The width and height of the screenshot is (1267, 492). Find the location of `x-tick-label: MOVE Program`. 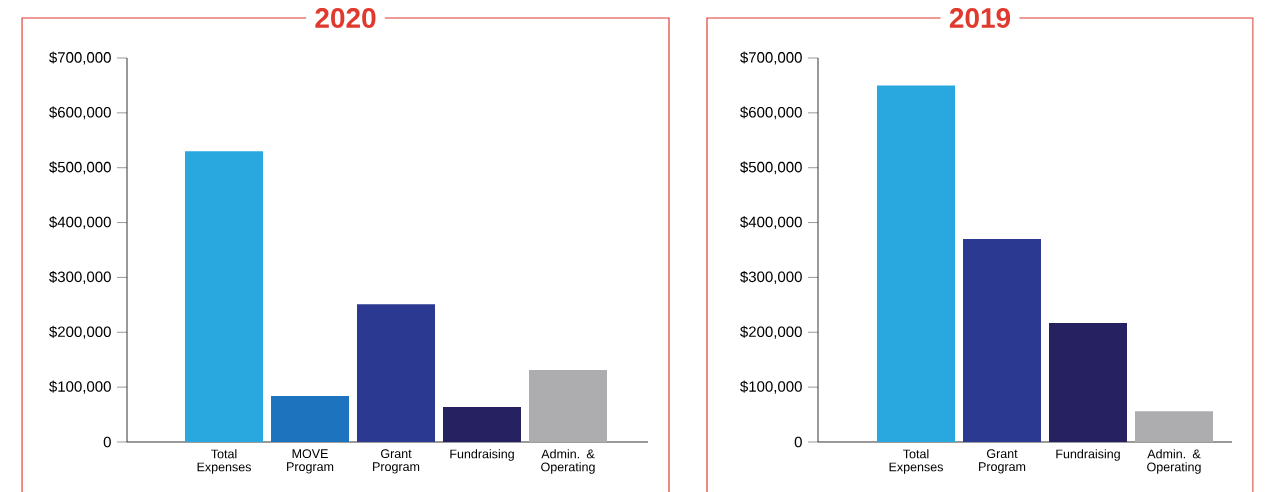

x-tick-label: MOVE Program is located at coordinates (310, 461).